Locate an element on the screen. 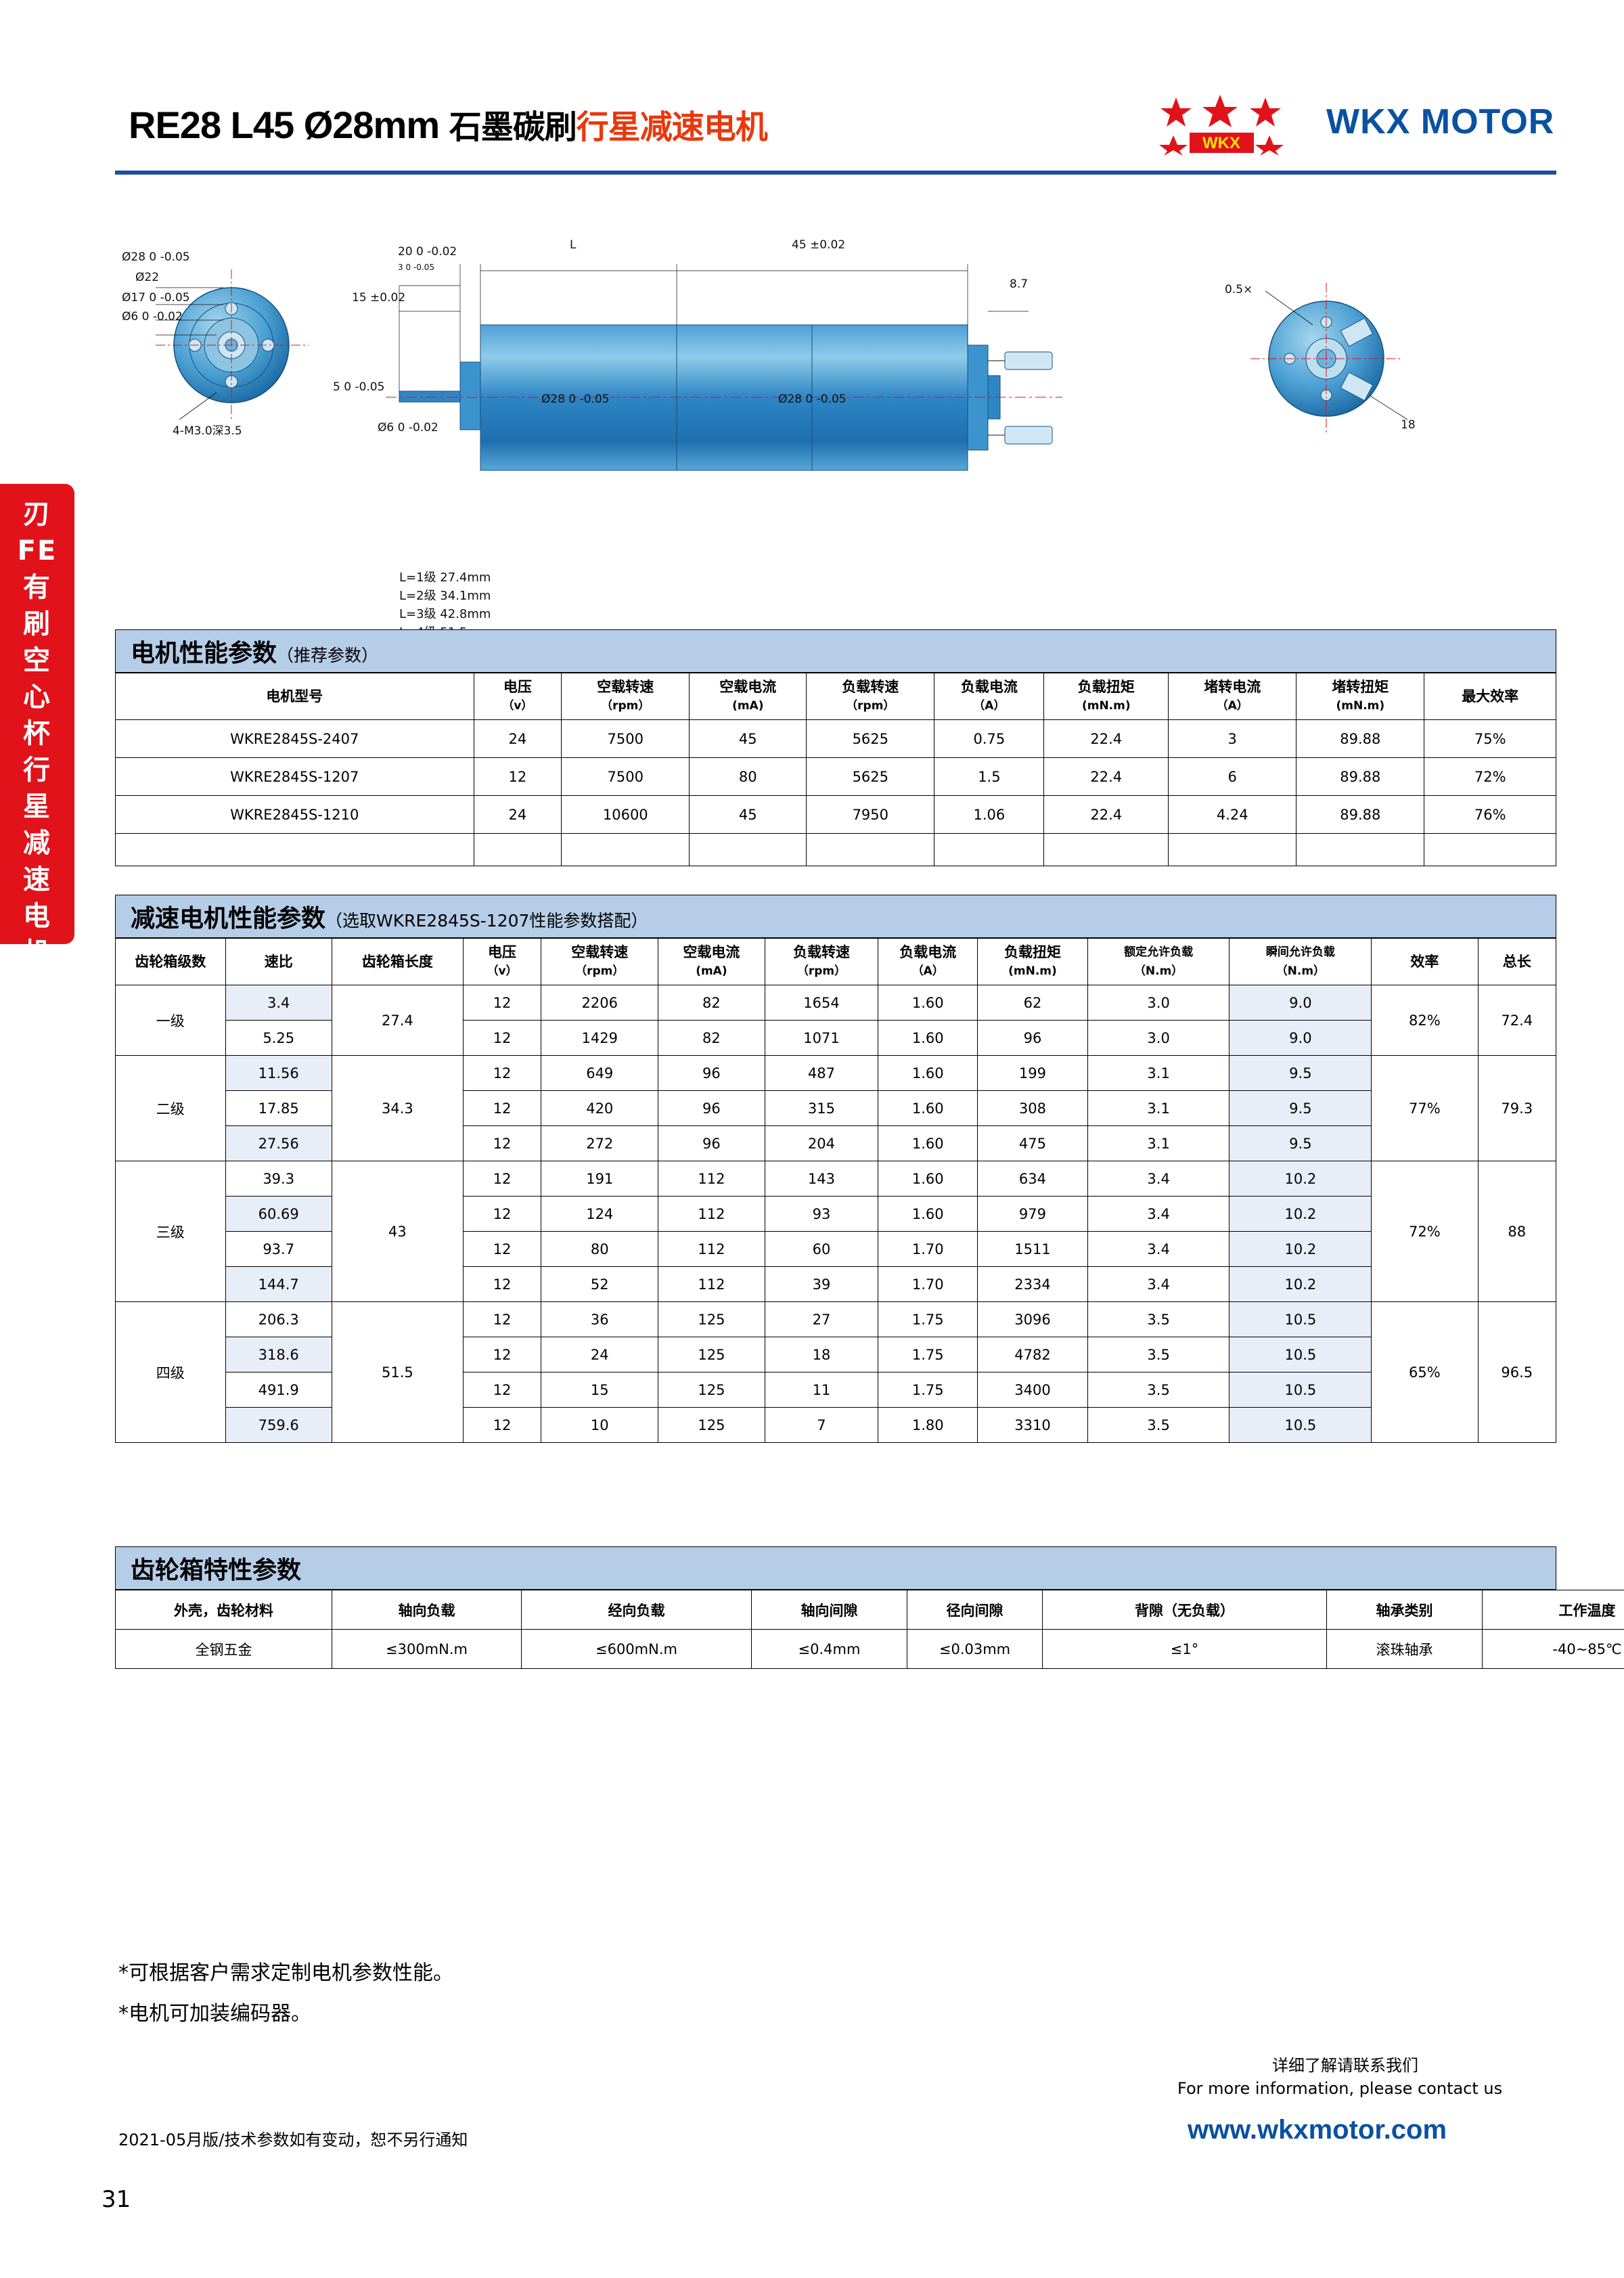  dim-left-3: Ø17 0 -0.05 is located at coordinates (156, 298).